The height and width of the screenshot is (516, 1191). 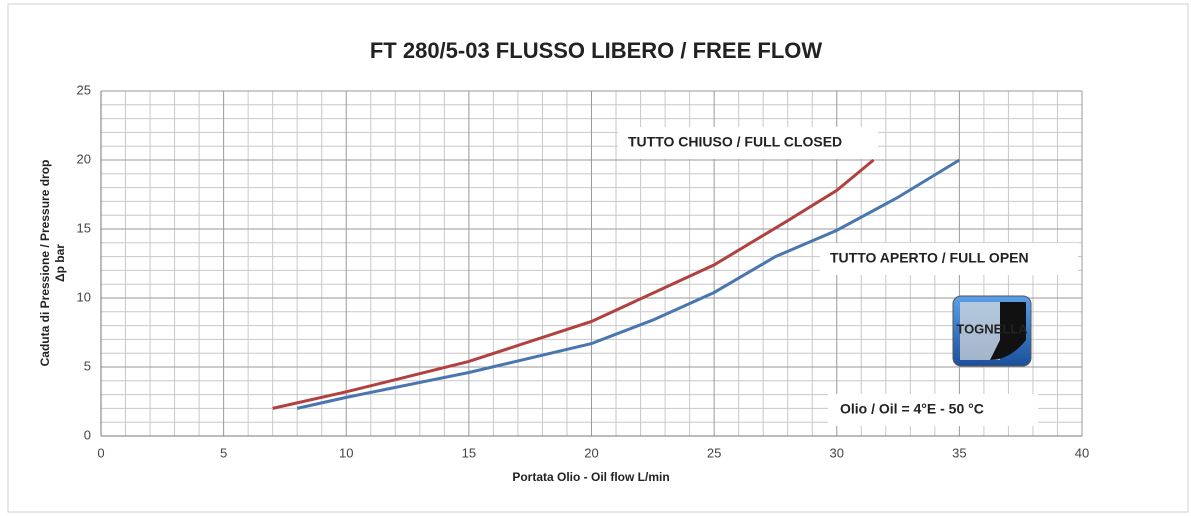 I want to click on logo-text: TOGNELLA, so click(x=992, y=328).